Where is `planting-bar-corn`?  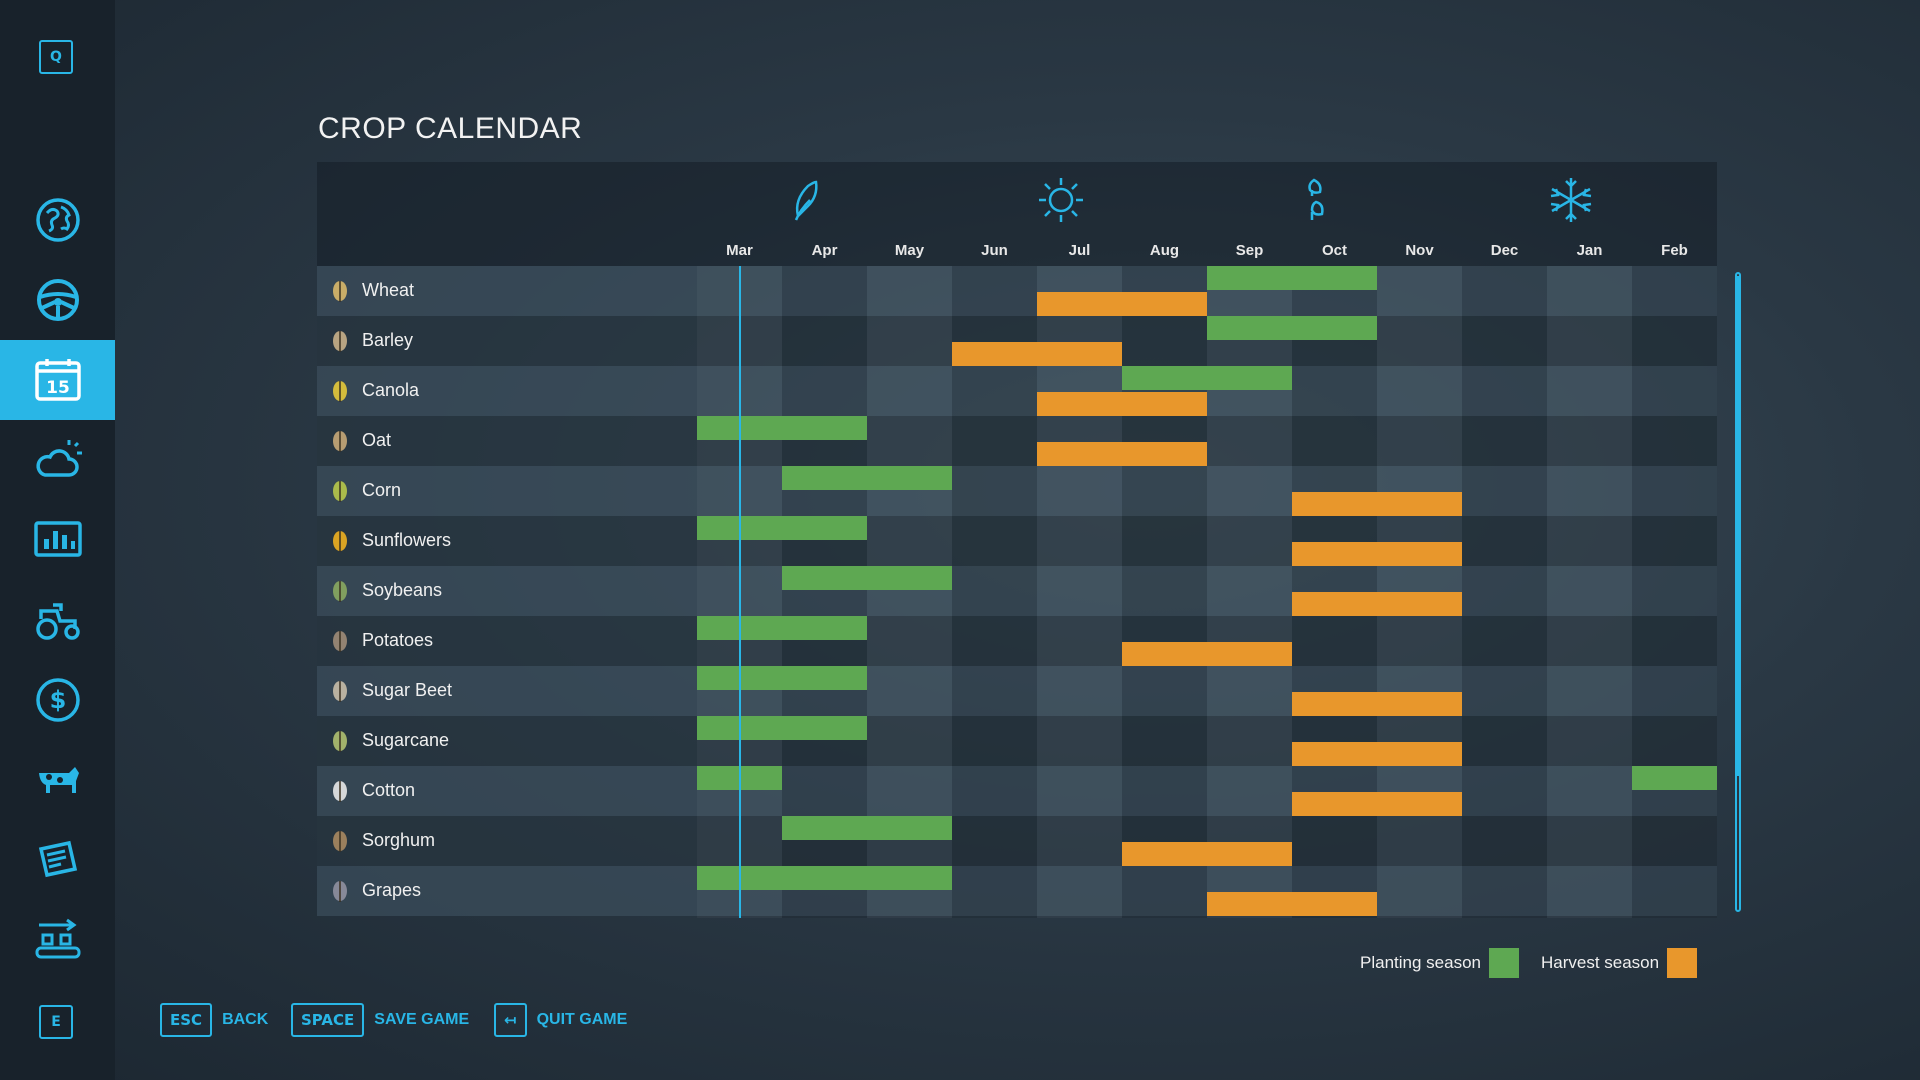 planting-bar-corn is located at coordinates (867, 478).